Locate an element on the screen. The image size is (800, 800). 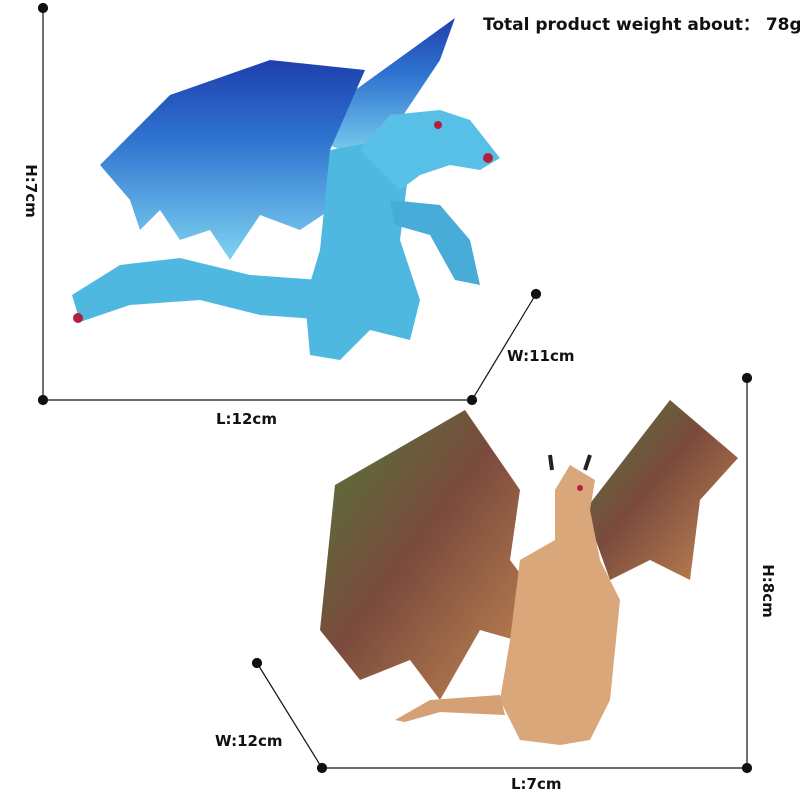
brown-dragon-left-wing is located at coordinates (430, 555).